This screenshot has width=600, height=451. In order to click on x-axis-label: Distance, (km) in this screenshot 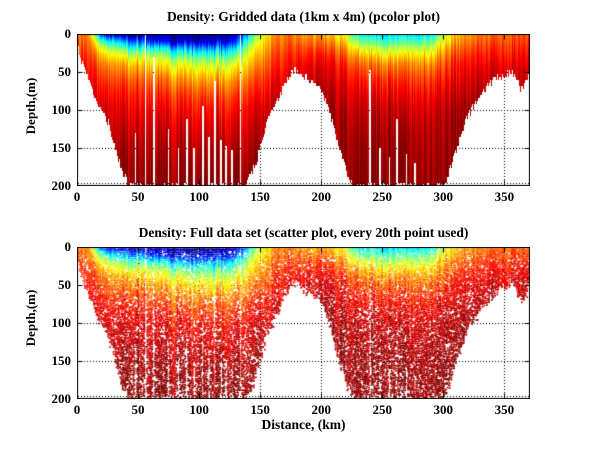, I will do `click(303, 424)`.